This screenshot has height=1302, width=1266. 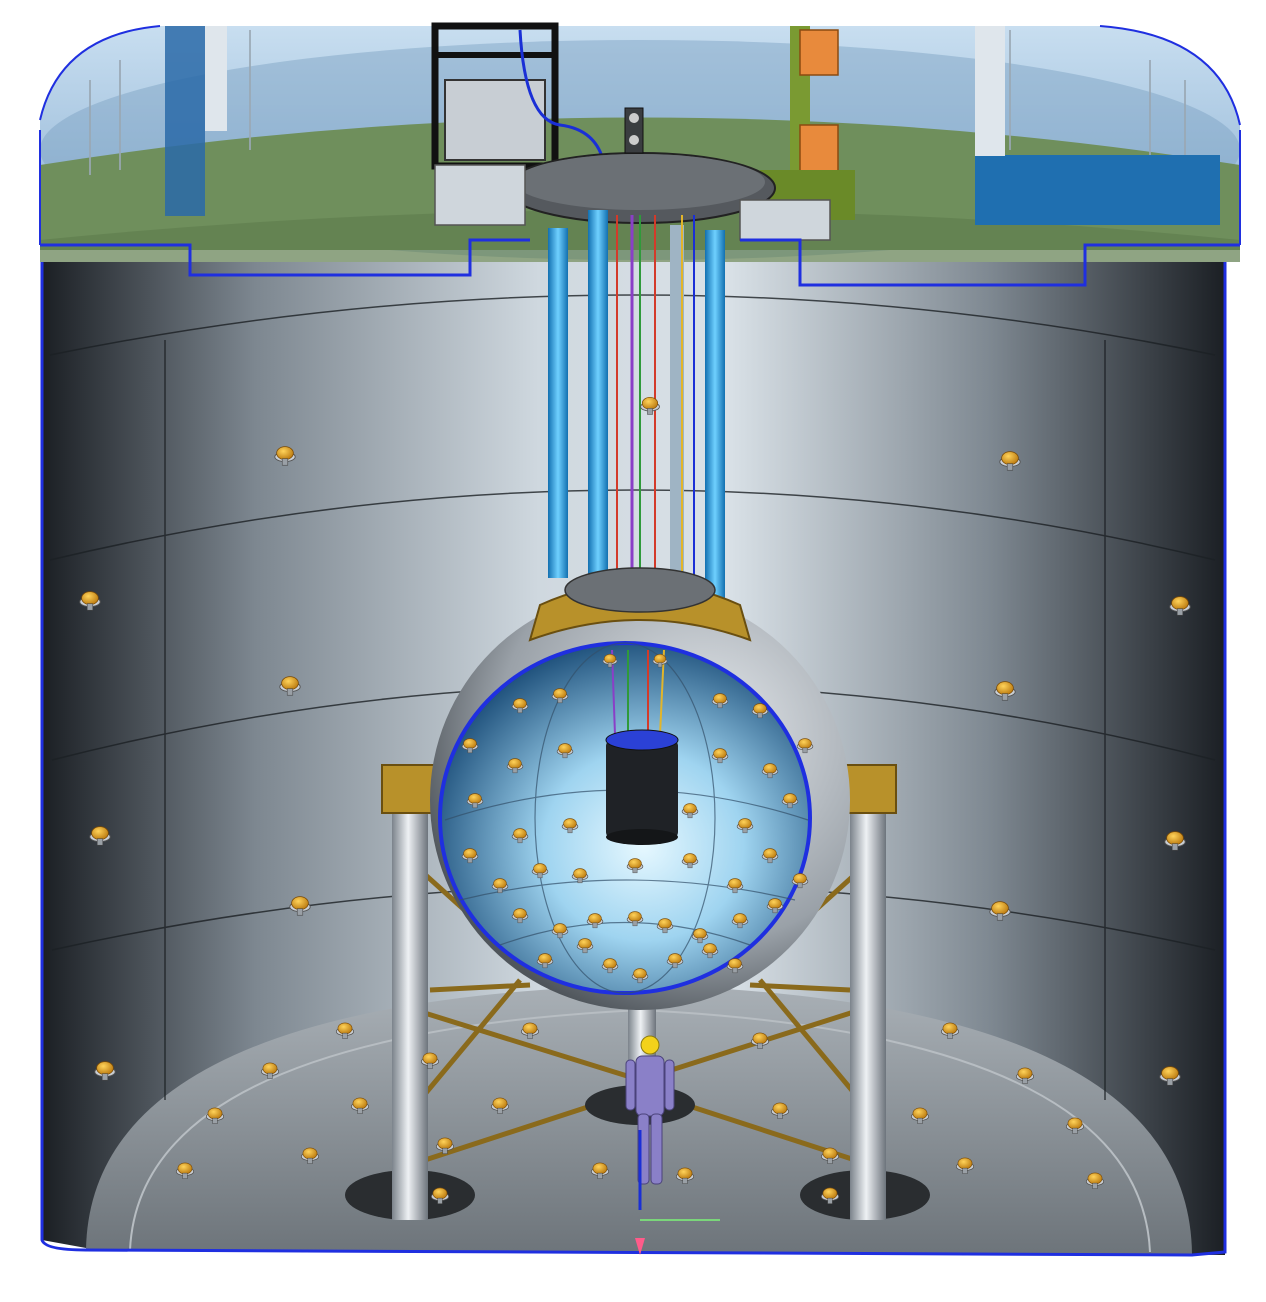 What do you see at coordinates (650, 1122) in the screenshot?
I see `person-figure-icon` at bounding box center [650, 1122].